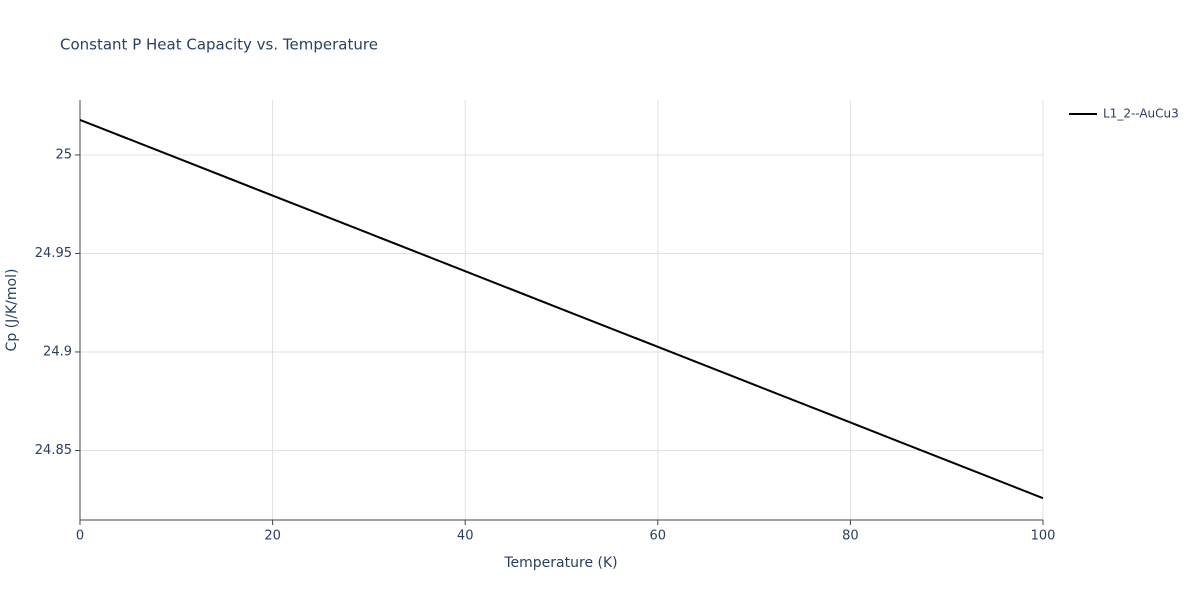  What do you see at coordinates (63, 154) in the screenshot?
I see `y-tick-label: 25` at bounding box center [63, 154].